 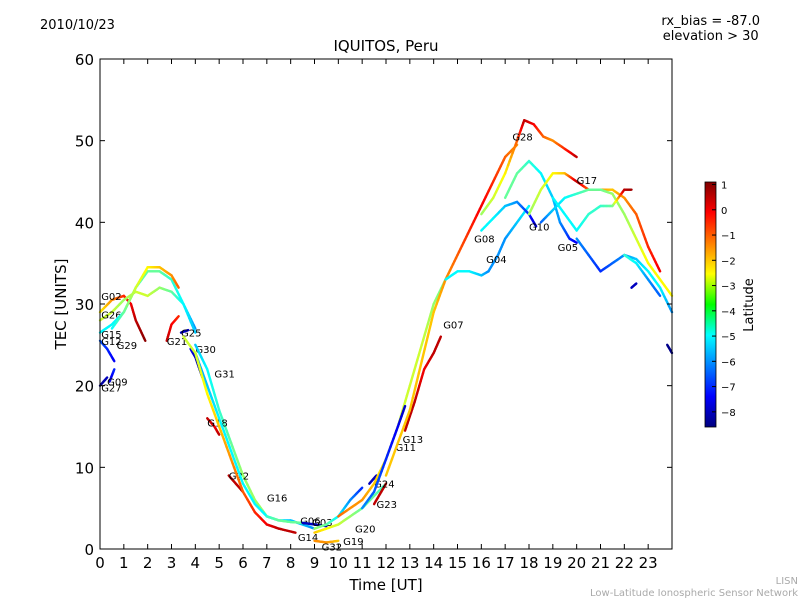 What do you see at coordinates (576, 563) in the screenshot?
I see `x-tick-label: 20` at bounding box center [576, 563].